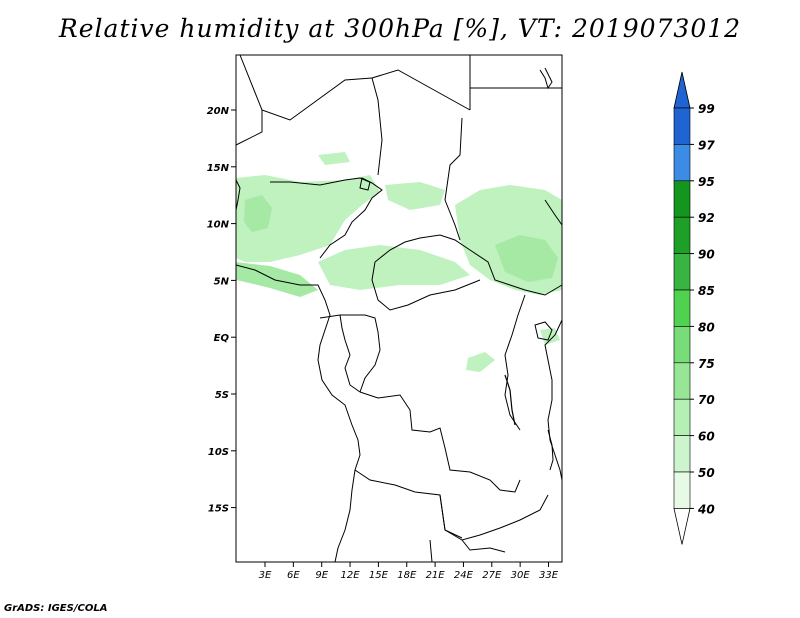  Describe the element at coordinates (350, 353) in the screenshot. I see `border-gabon-congo` at that location.